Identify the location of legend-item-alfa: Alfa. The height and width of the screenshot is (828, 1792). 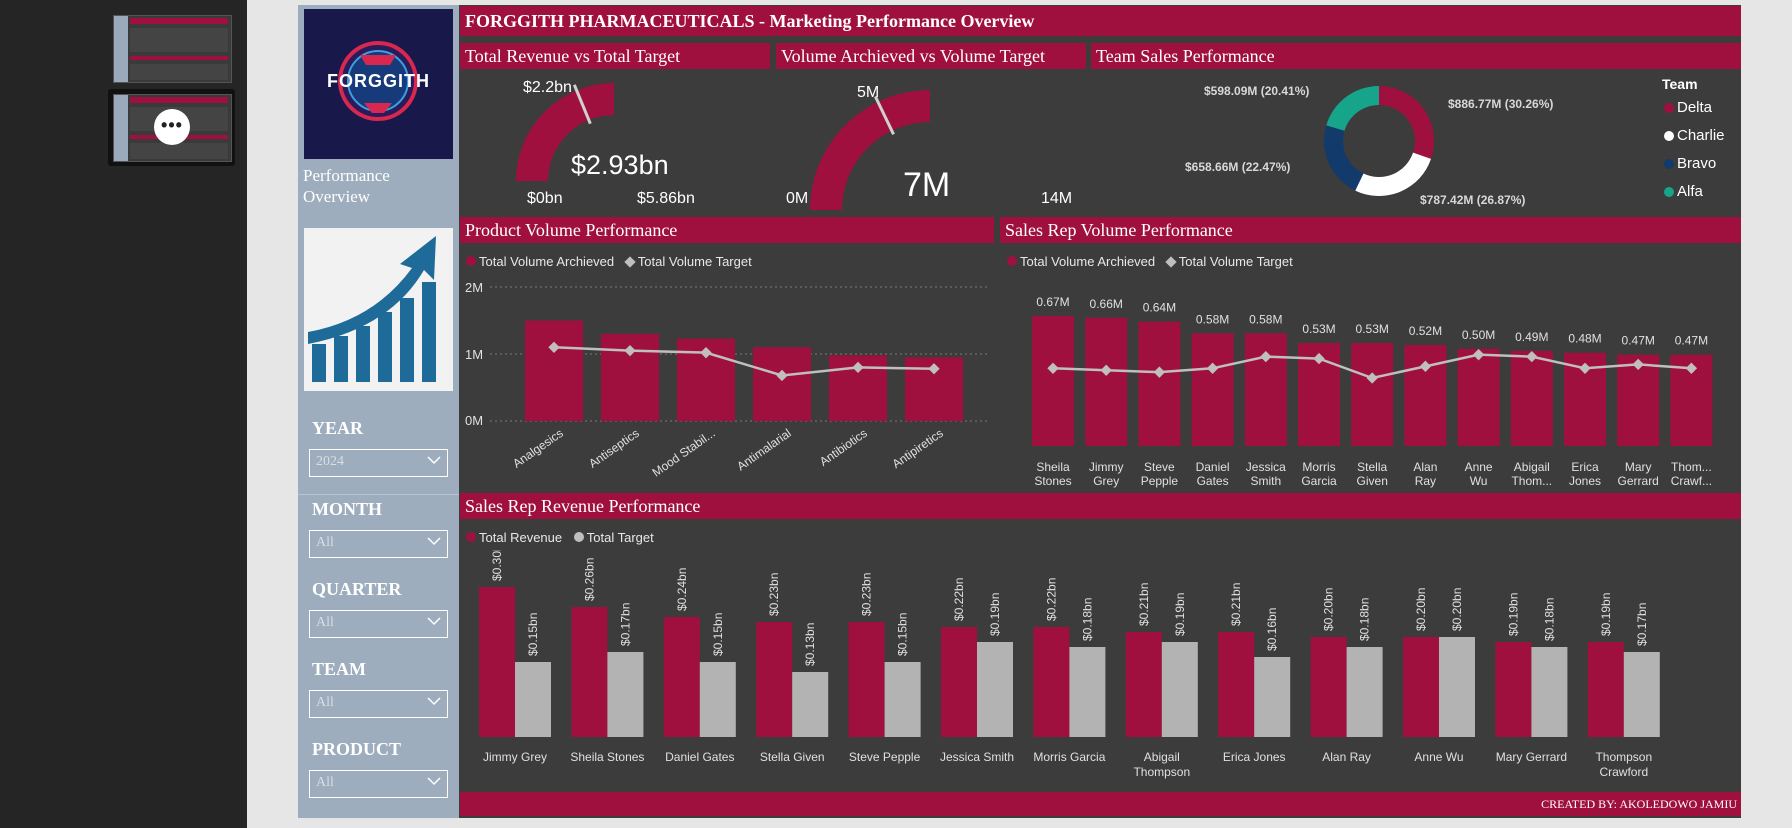
(1690, 191).